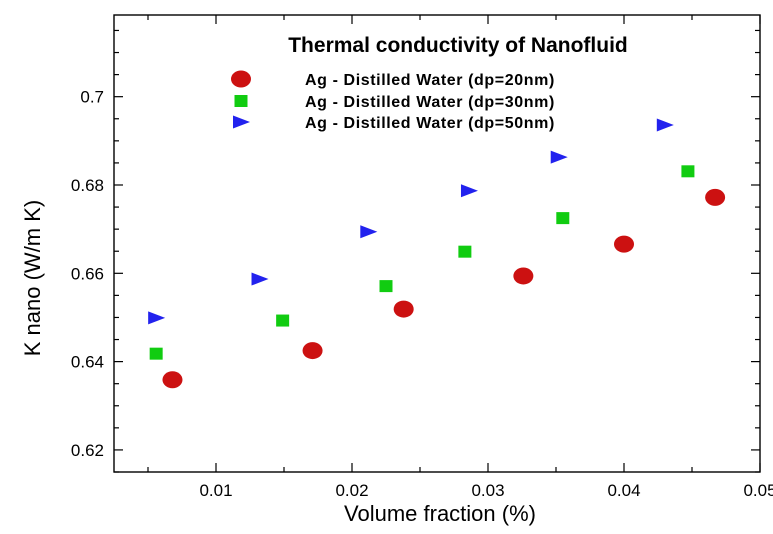 The width and height of the screenshot is (773, 534). What do you see at coordinates (623, 490) in the screenshot?
I see `x-tick-label: 0.04` at bounding box center [623, 490].